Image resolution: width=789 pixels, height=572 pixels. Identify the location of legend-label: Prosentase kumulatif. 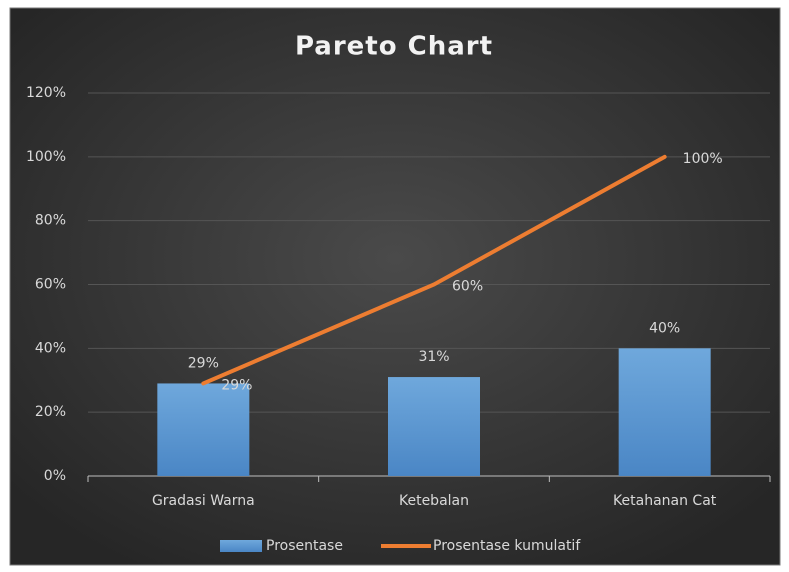
(507, 546).